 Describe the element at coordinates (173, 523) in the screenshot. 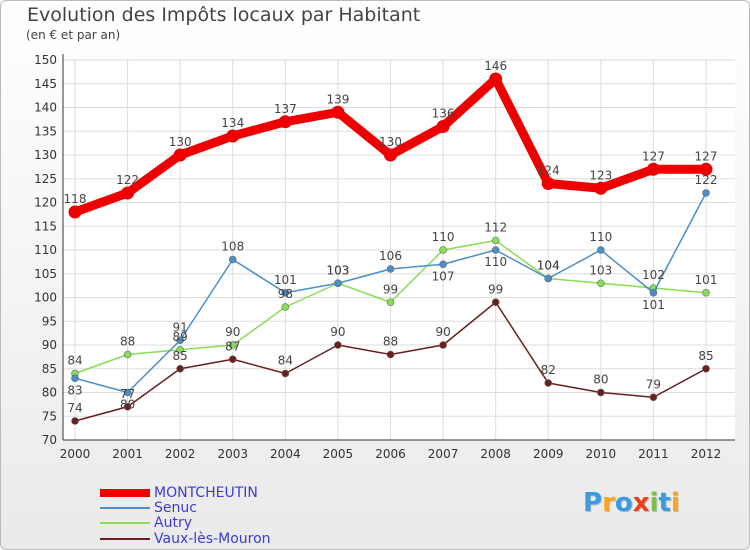

I see `legend-label: Autry` at that location.